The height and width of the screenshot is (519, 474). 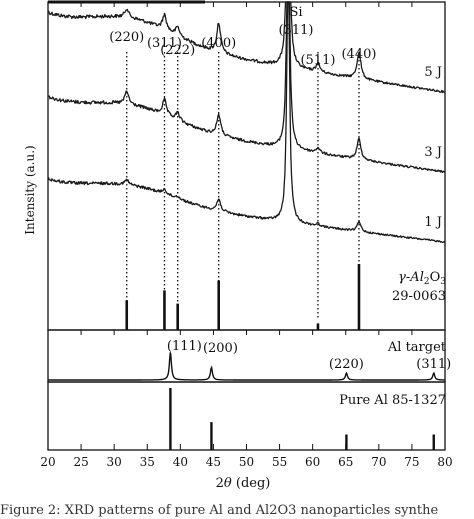 What do you see at coordinates (312, 462) in the screenshot?
I see `x-tick-label: 60` at bounding box center [312, 462].